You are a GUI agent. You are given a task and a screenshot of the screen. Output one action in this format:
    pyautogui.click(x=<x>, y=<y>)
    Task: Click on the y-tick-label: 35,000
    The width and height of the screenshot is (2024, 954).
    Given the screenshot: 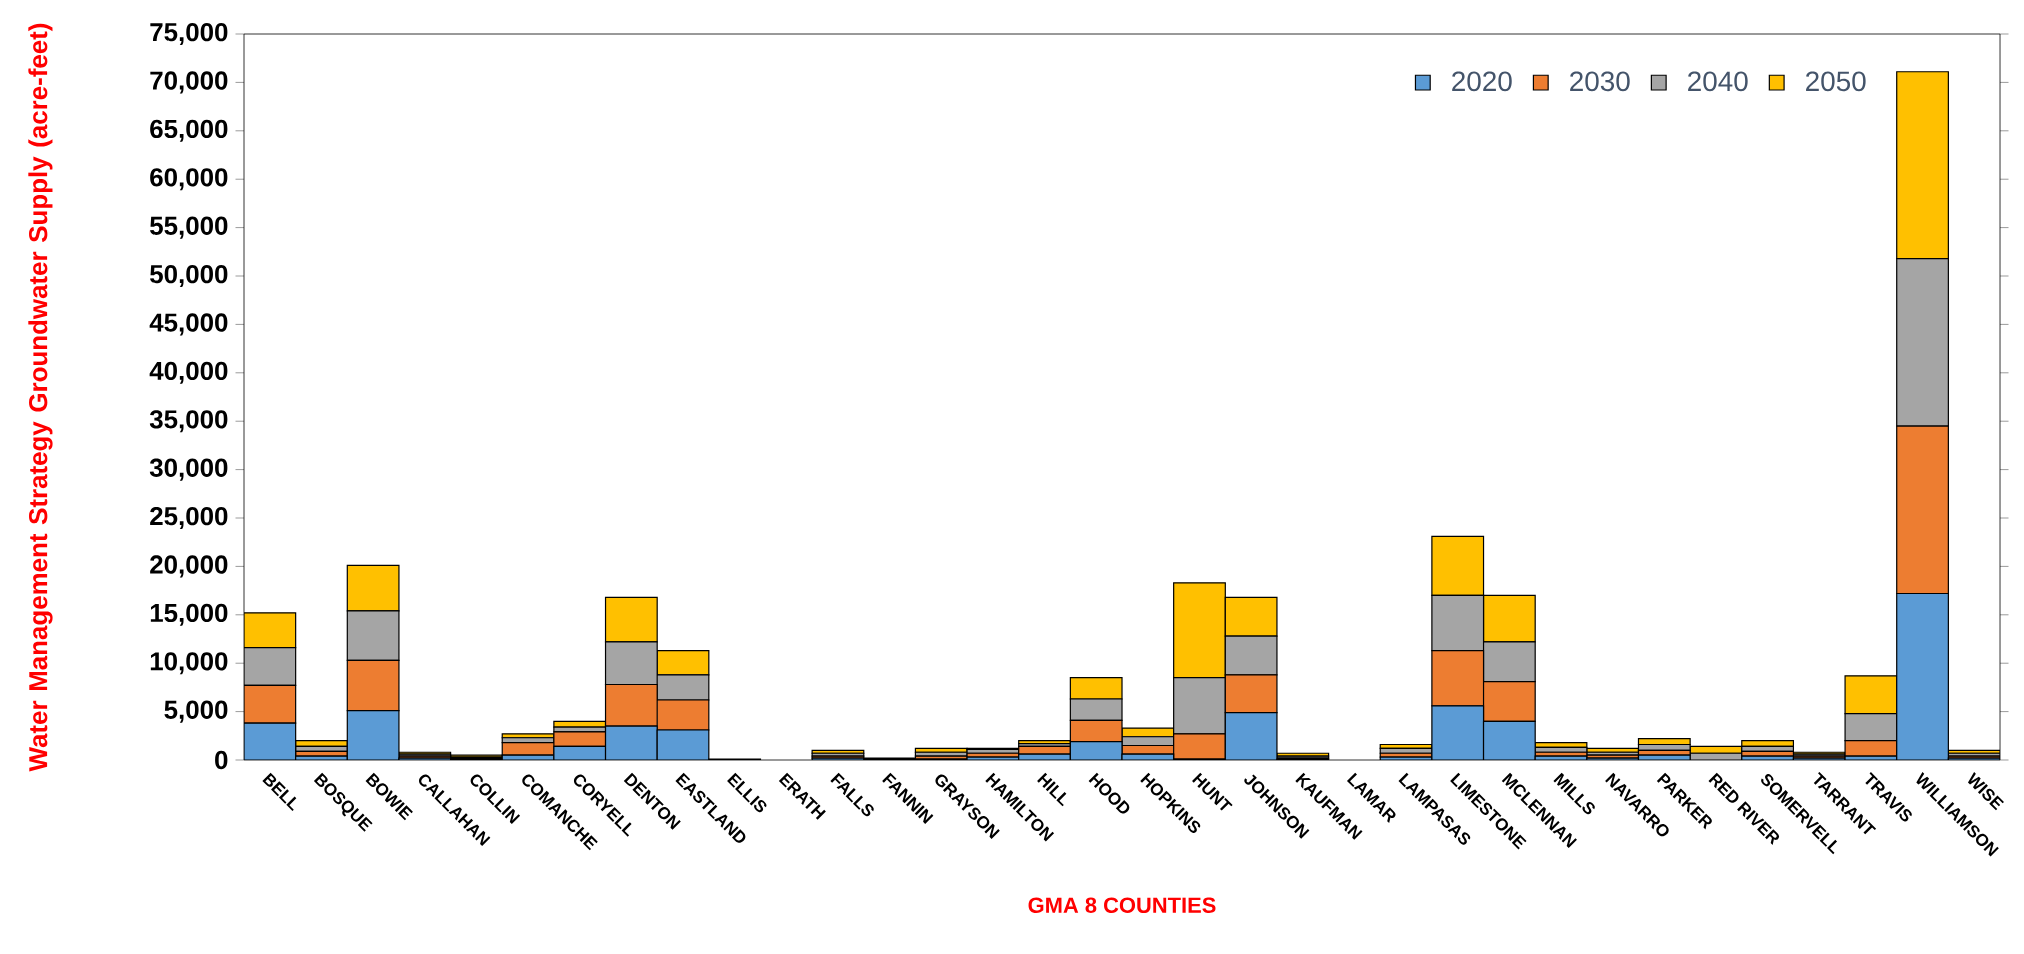 What is the action you would take?
    pyautogui.click(x=188, y=421)
    